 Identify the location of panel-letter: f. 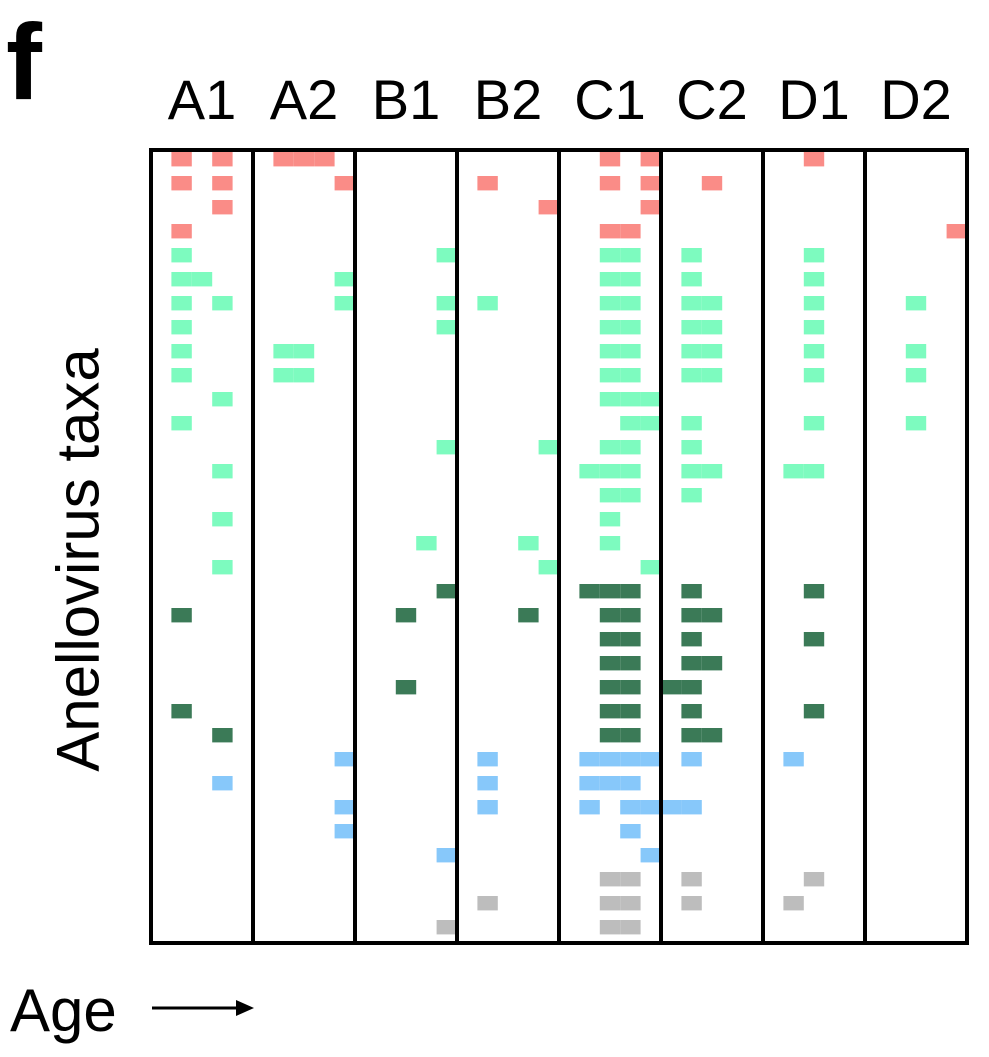
(24, 61).